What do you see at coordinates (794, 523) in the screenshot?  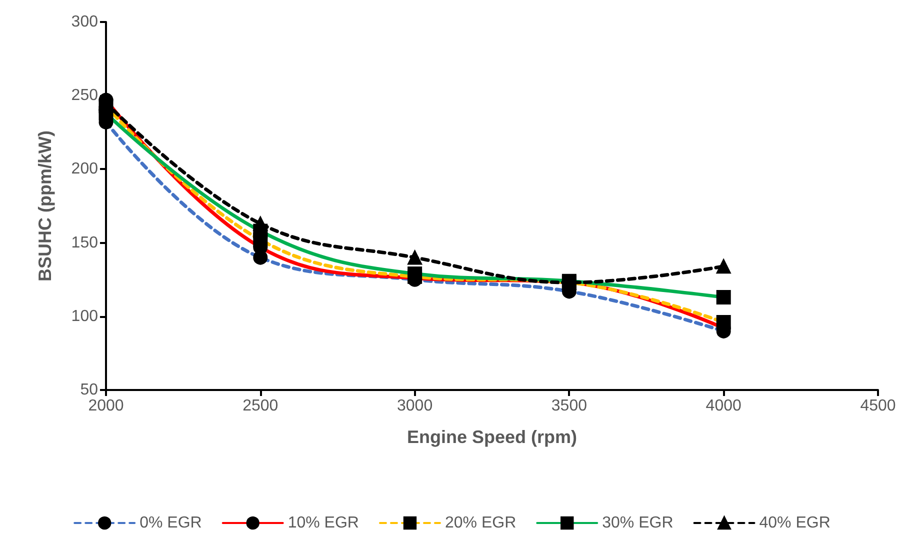 I see `legend-label: 40% EGR` at bounding box center [794, 523].